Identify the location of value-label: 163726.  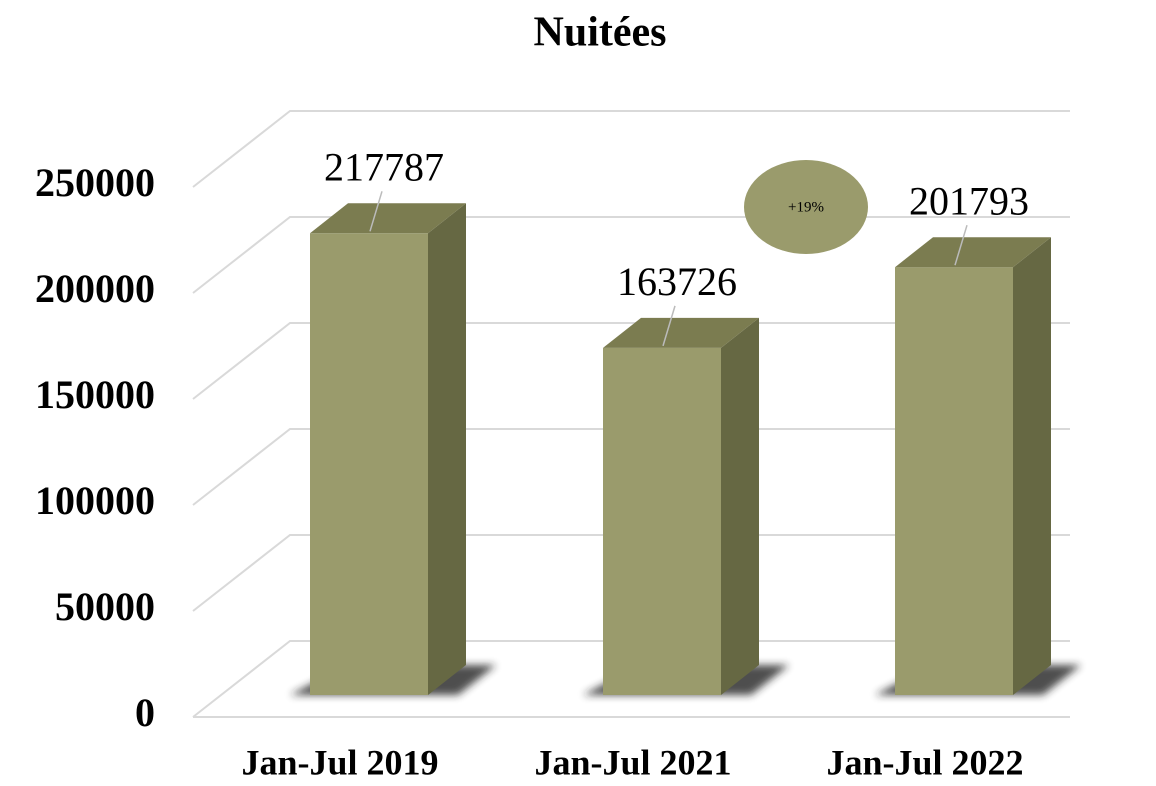
(677, 281).